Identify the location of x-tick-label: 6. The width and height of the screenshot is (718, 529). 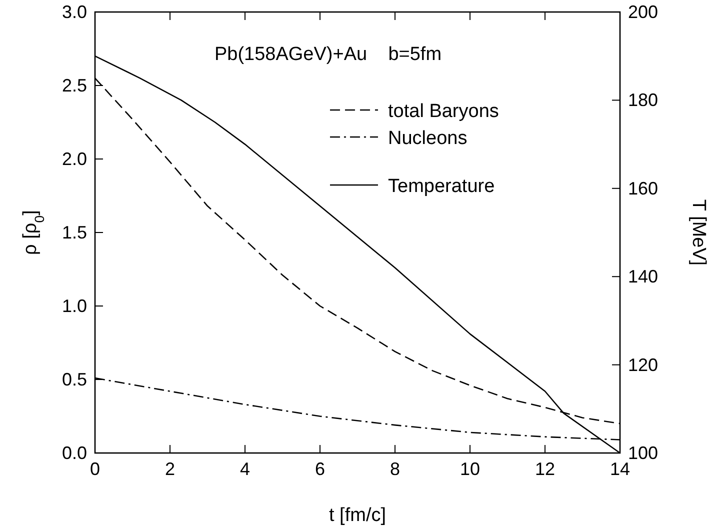
(320, 469).